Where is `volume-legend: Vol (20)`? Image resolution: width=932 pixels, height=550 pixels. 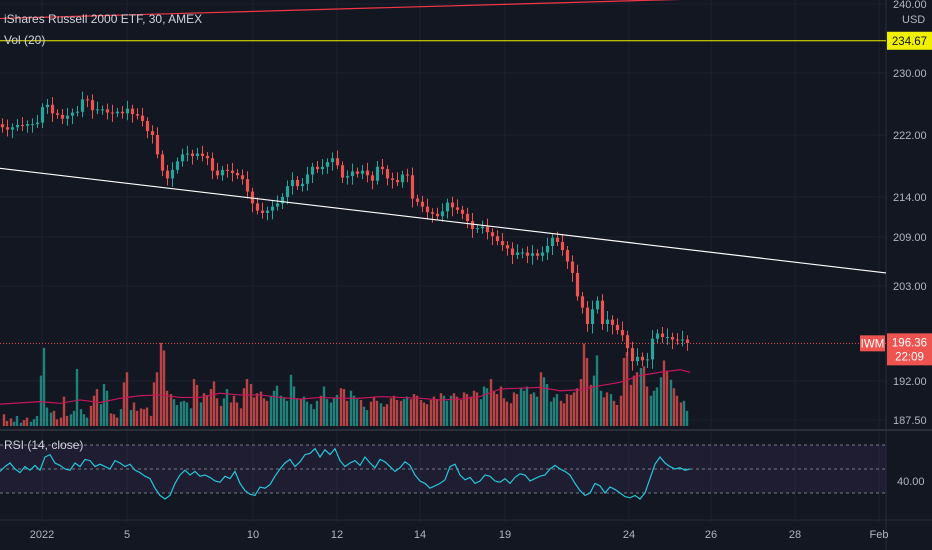
volume-legend: Vol (20) is located at coordinates (25, 40).